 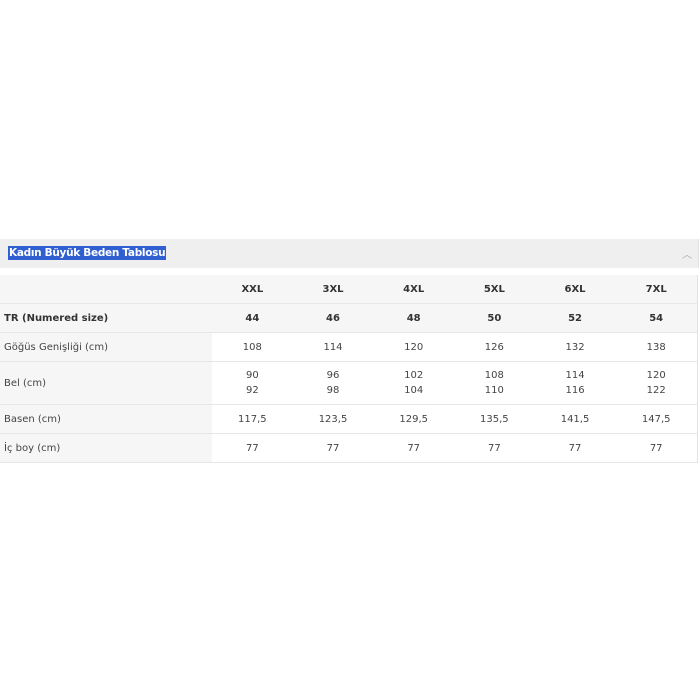 I want to click on cell-value: 44, so click(x=252, y=318).